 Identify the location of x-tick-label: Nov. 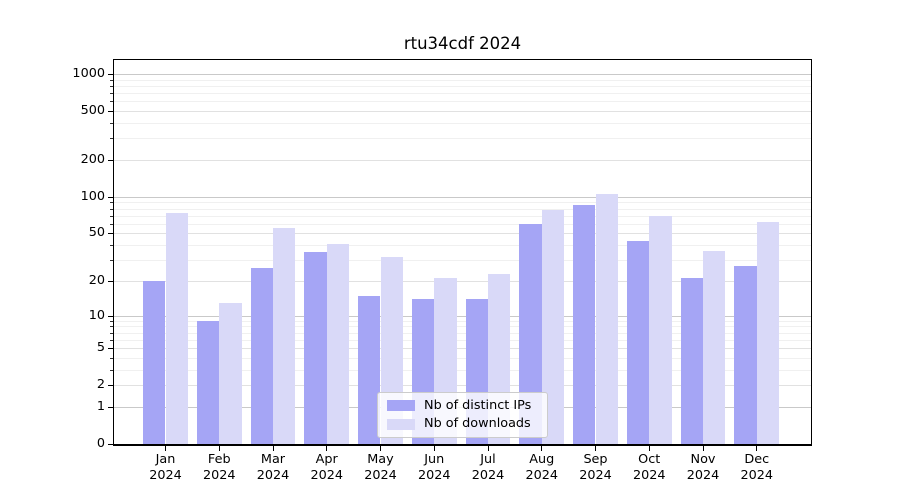
(703, 459).